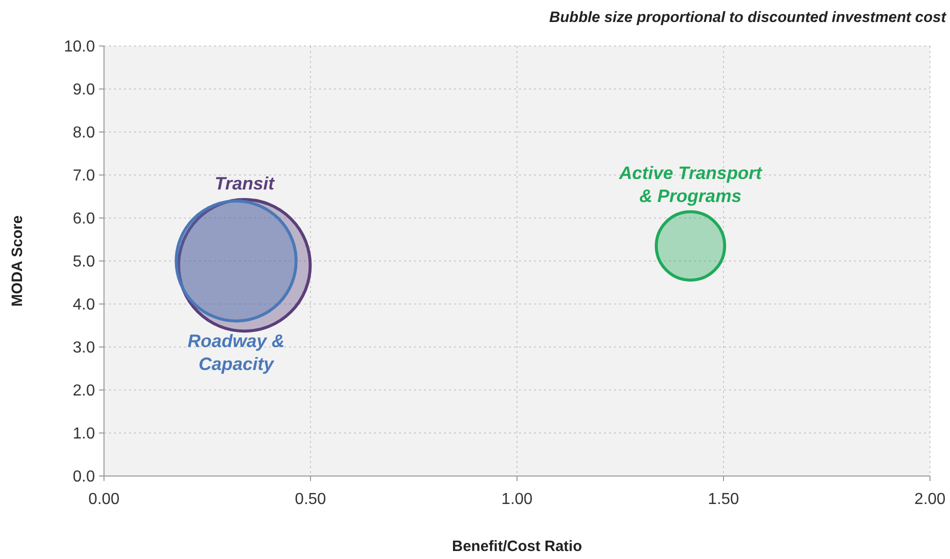 Image resolution: width=950 pixels, height=559 pixels. Describe the element at coordinates (930, 499) in the screenshot. I see `x-tick-label: 2.00` at that location.